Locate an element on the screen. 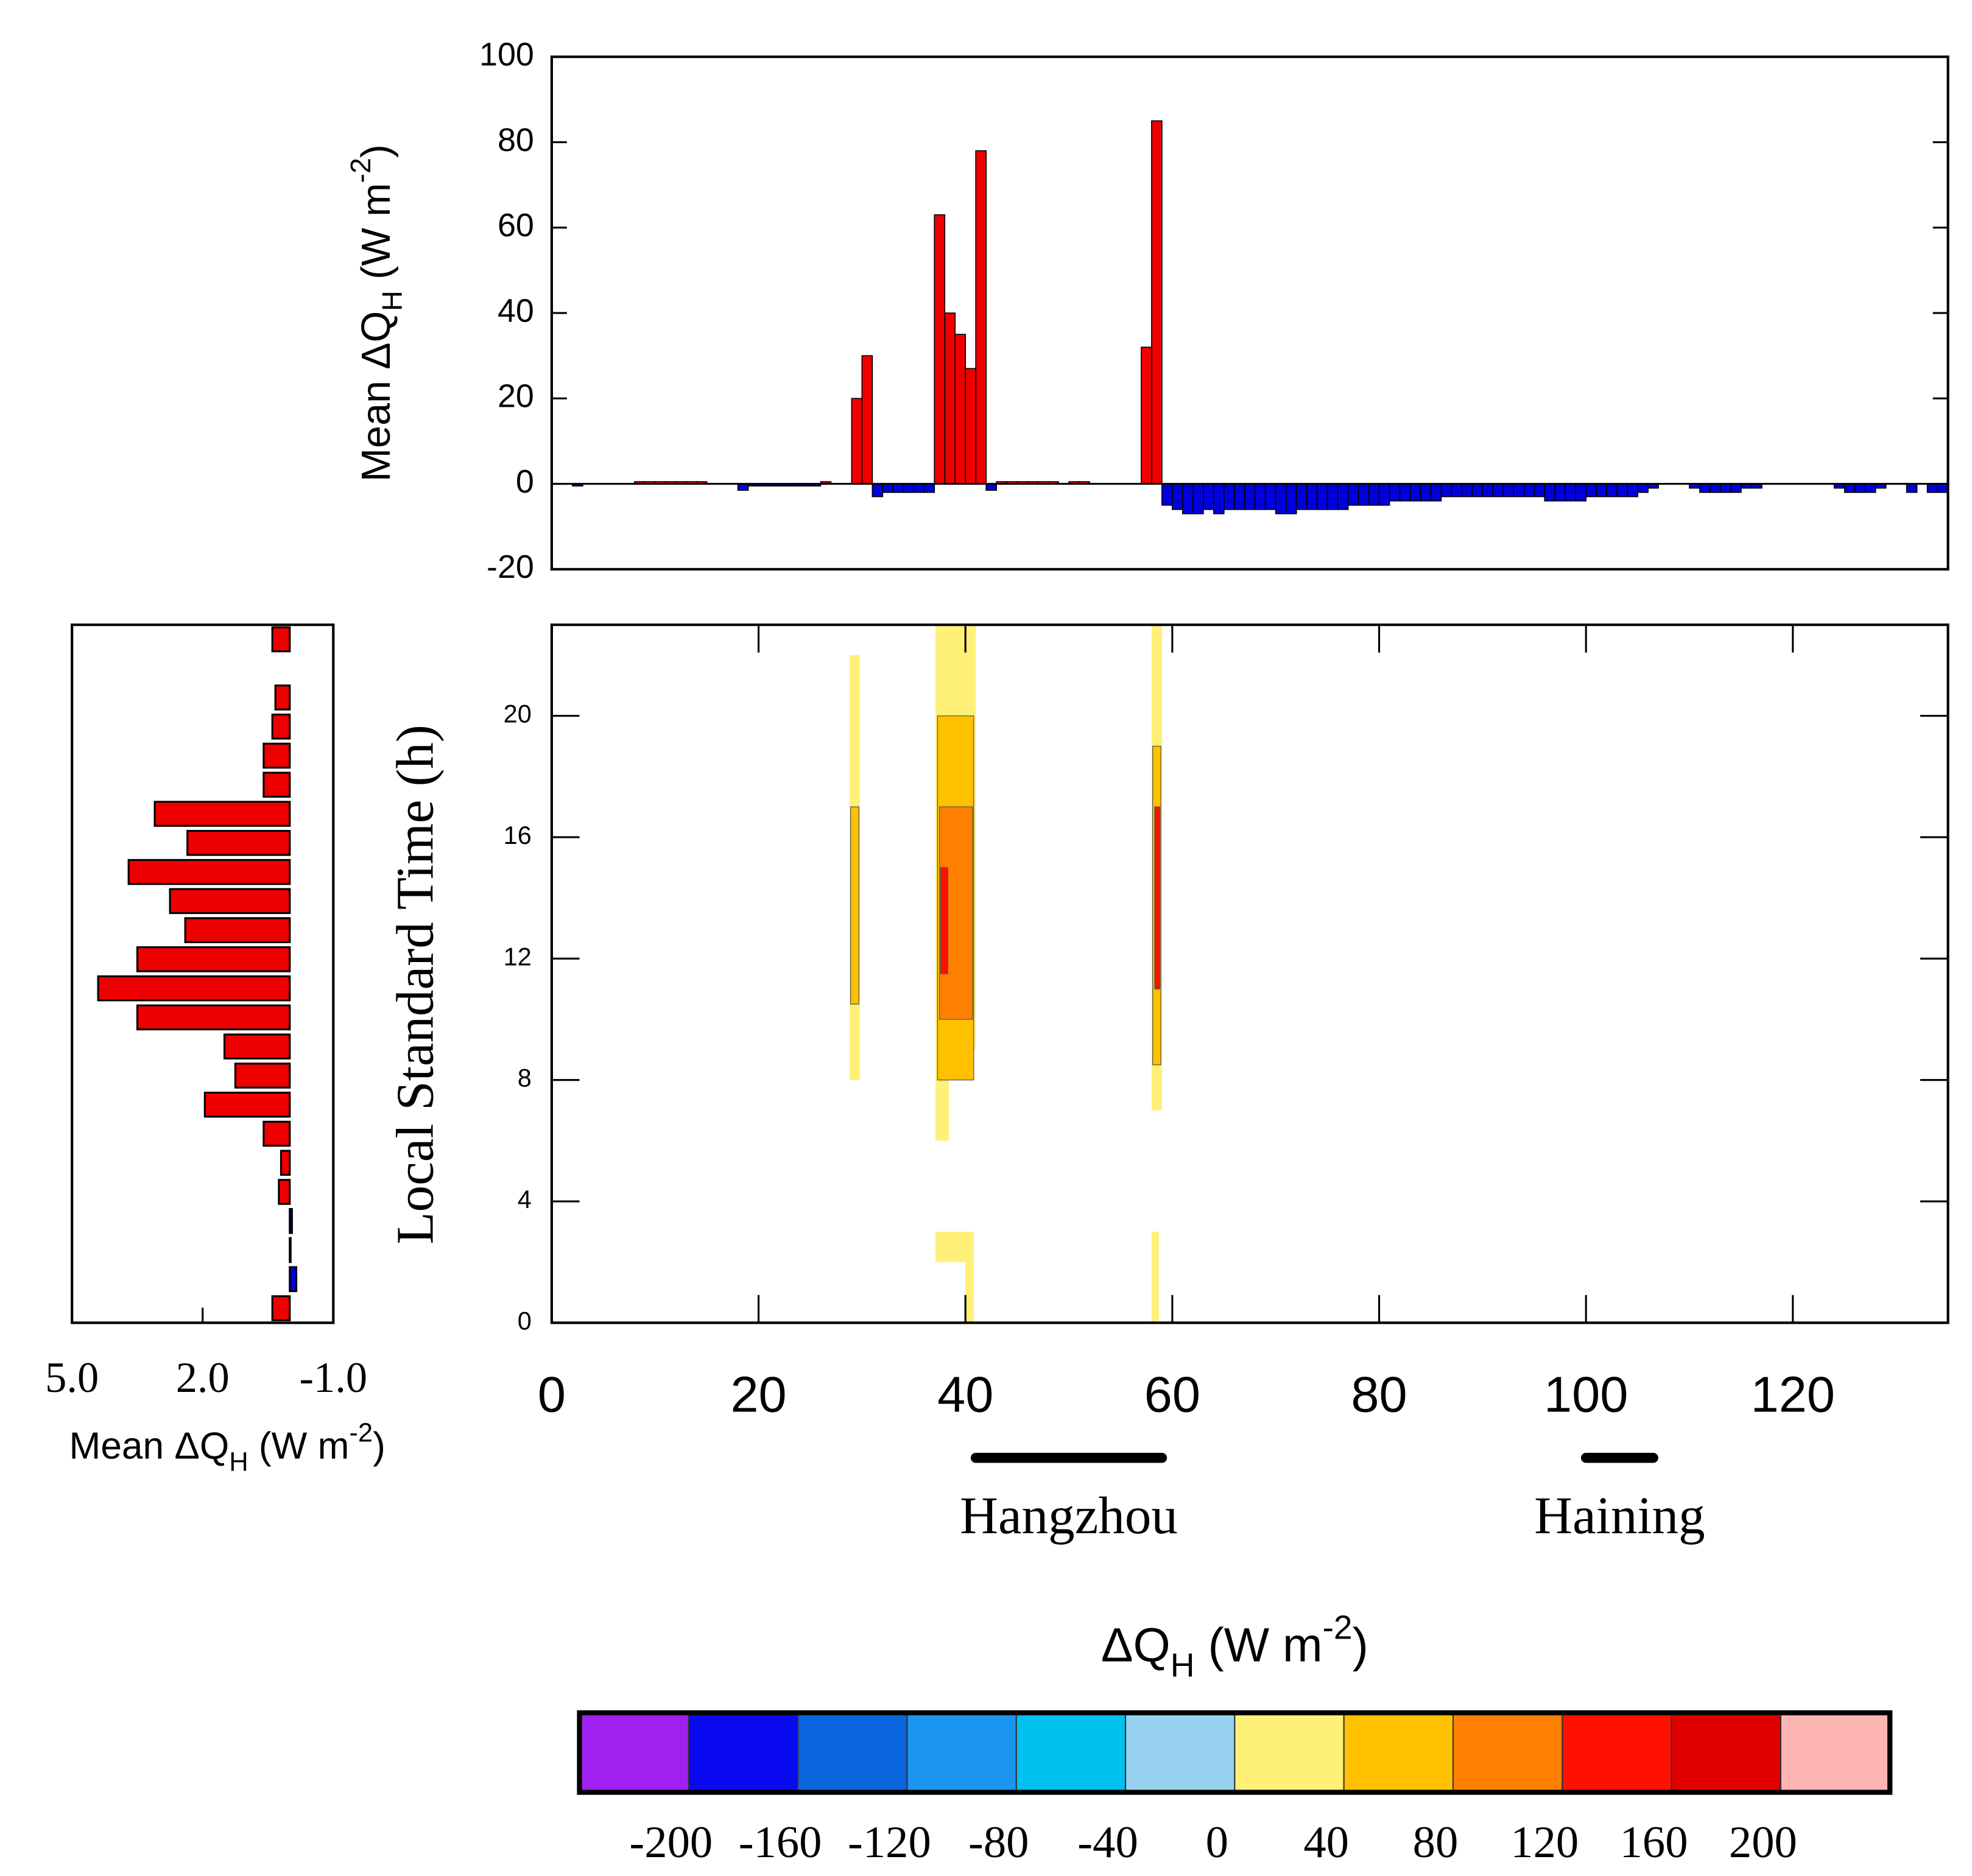 This screenshot has height=1876, width=1972. colorbar-label: 200 is located at coordinates (1763, 1842).